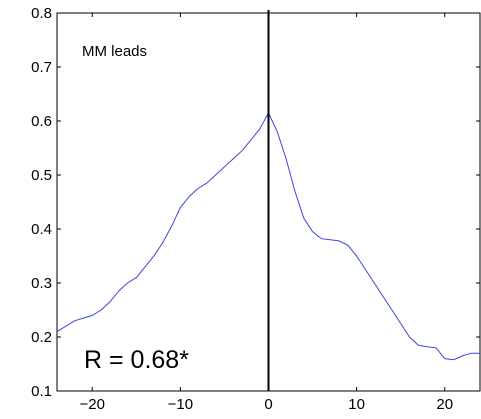 The height and width of the screenshot is (419, 481). Describe the element at coordinates (444, 404) in the screenshot. I see `x-tick-label: 20` at that location.